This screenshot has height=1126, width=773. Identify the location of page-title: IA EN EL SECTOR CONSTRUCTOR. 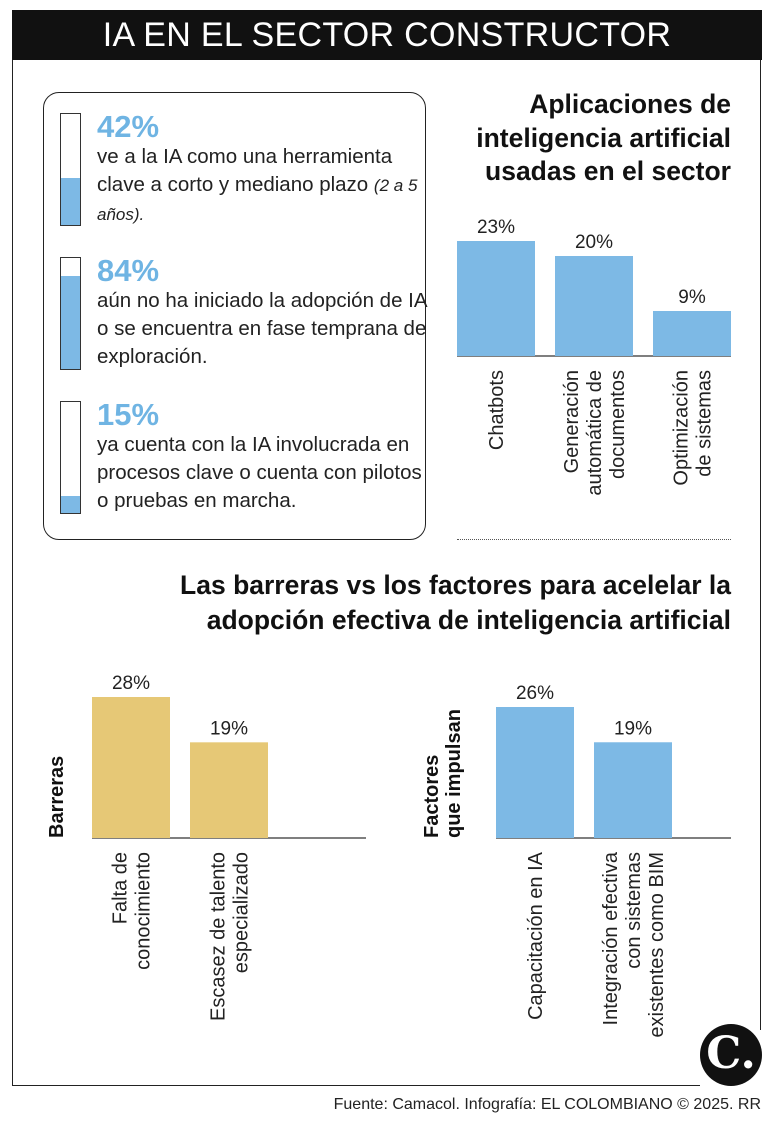
(387, 35).